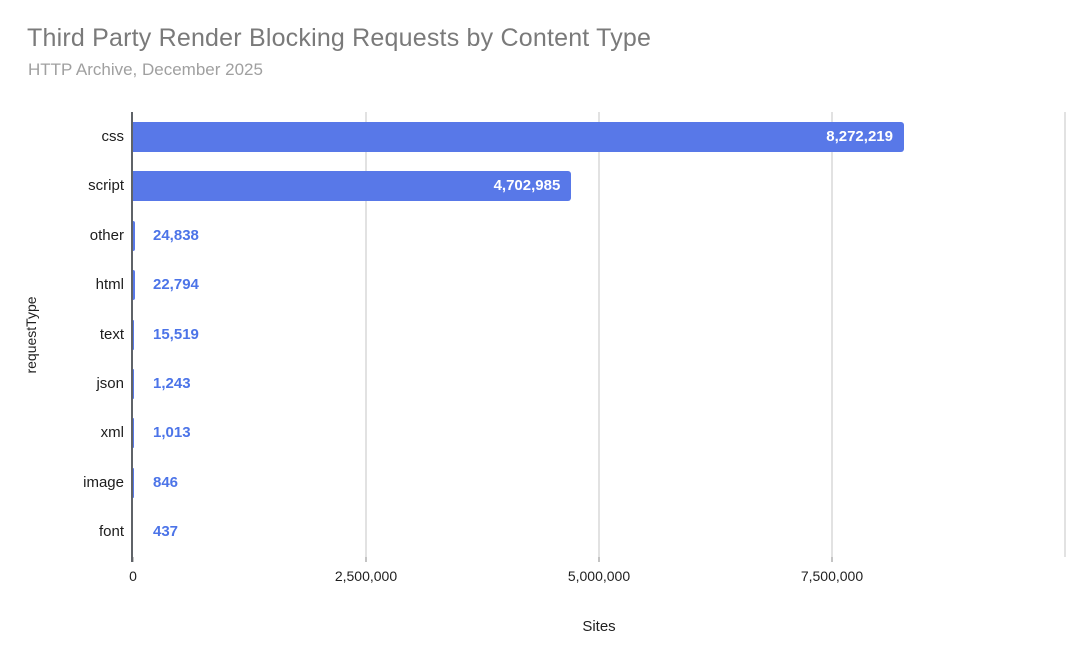  I want to click on value-label-text: 15,519, so click(176, 334).